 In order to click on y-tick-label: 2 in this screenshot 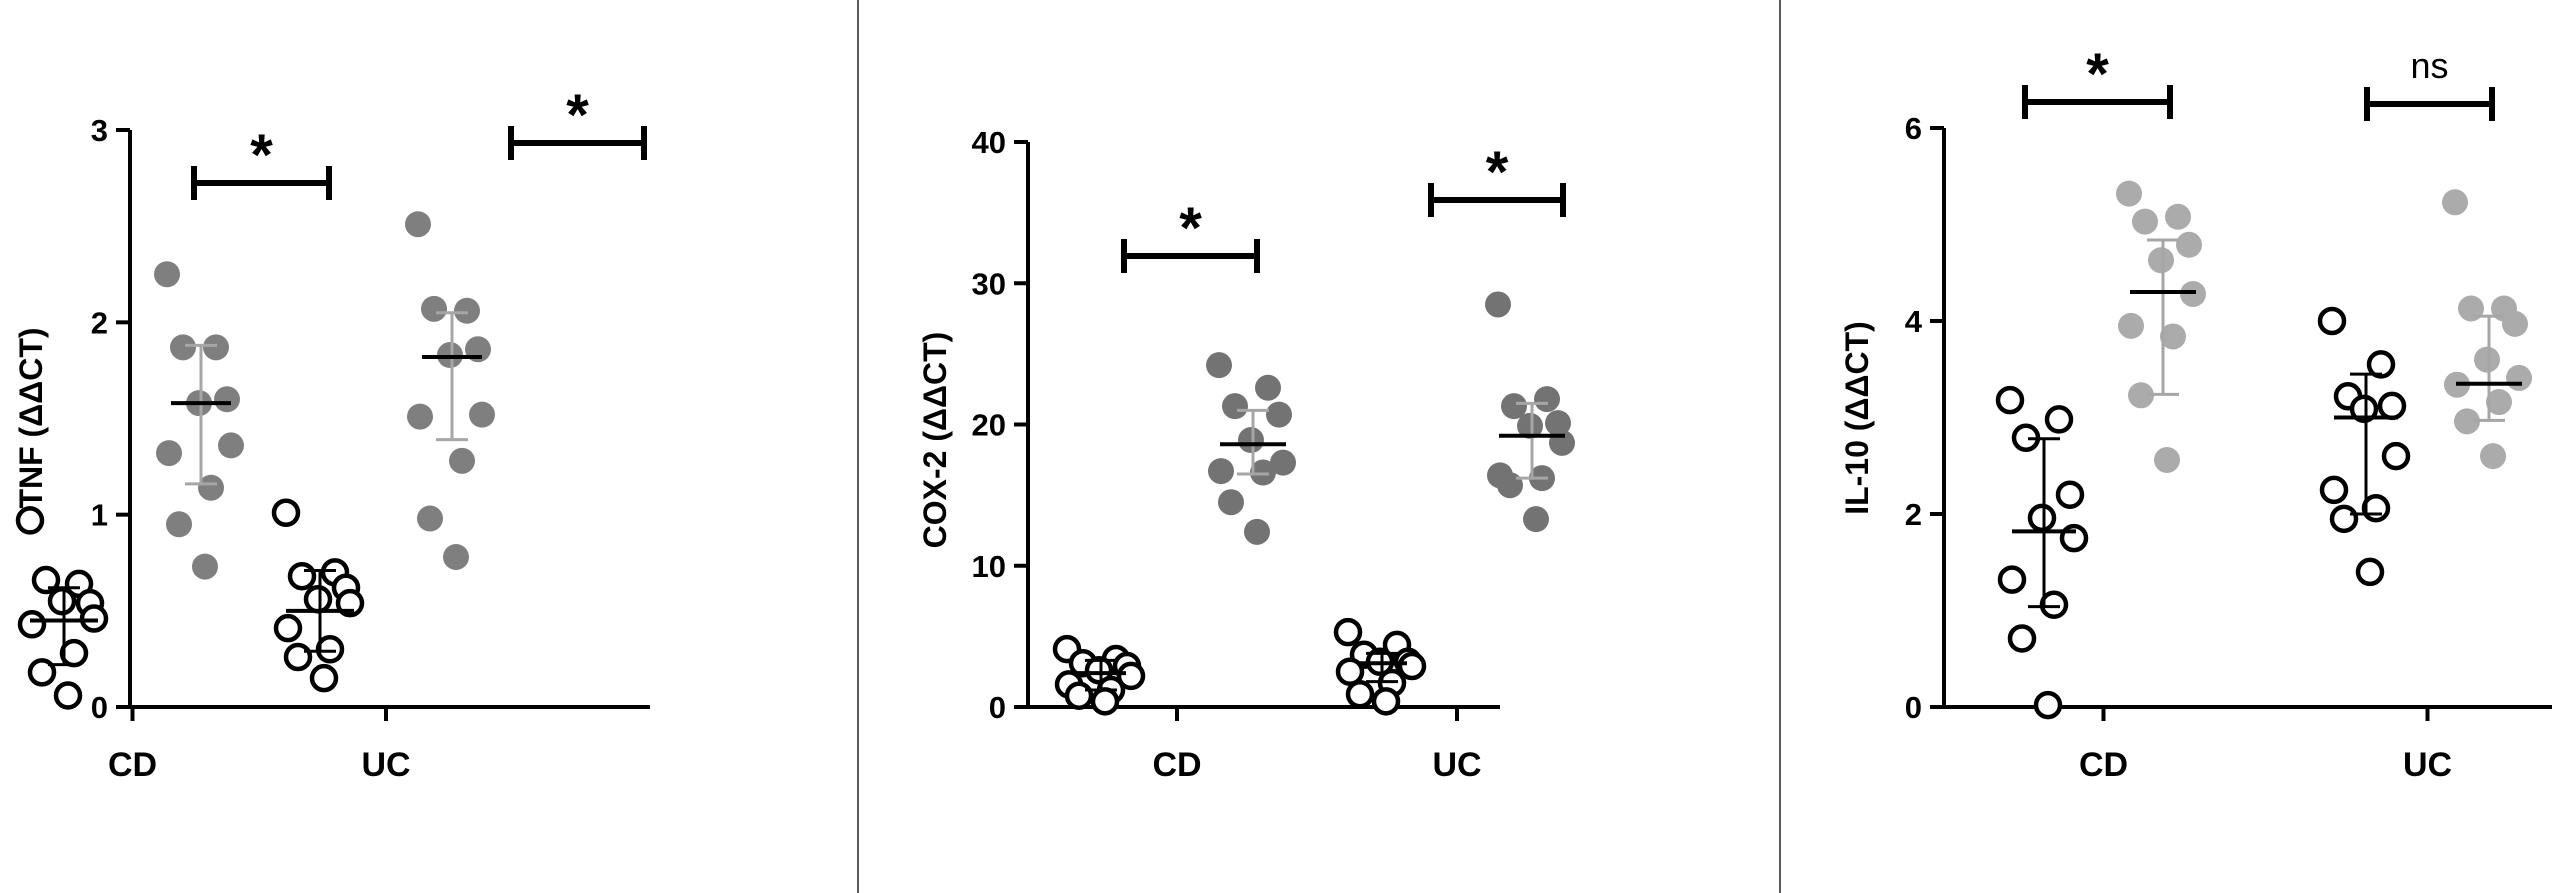, I will do `click(99, 322)`.